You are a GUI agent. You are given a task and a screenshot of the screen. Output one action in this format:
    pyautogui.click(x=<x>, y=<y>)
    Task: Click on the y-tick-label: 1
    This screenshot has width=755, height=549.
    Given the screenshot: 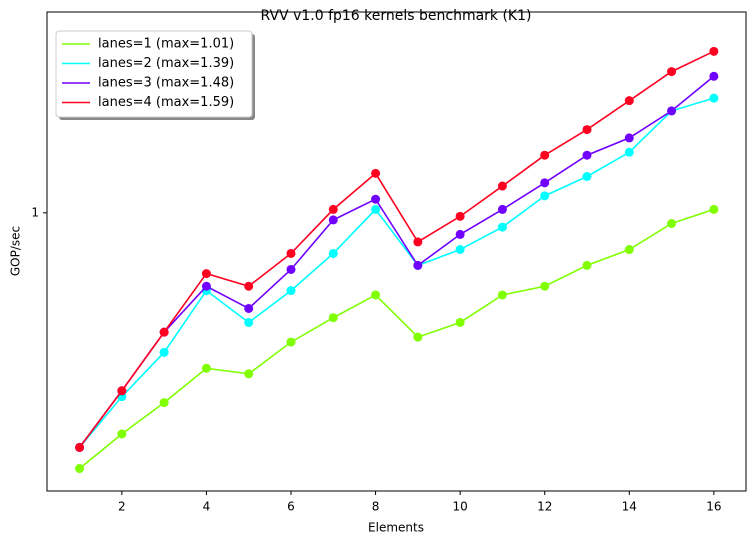 What is the action you would take?
    pyautogui.click(x=35, y=212)
    